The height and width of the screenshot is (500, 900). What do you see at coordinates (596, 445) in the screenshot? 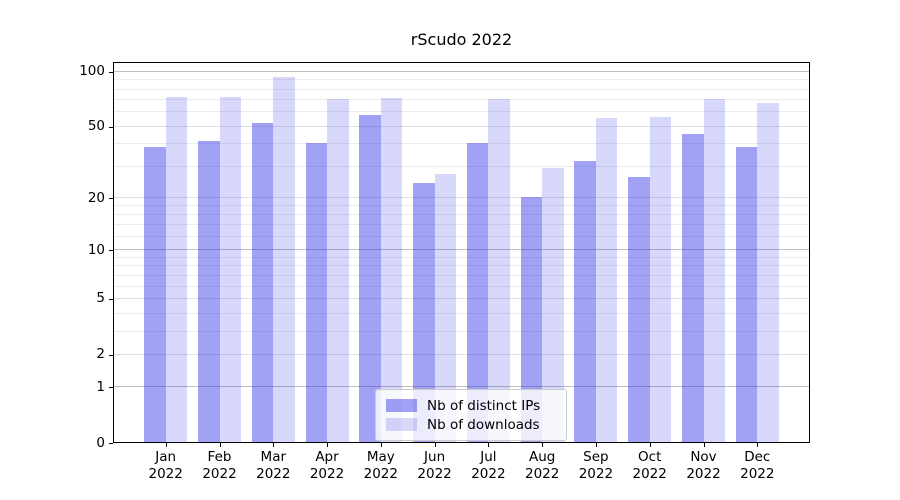
I see `x-tick-mark-sep` at bounding box center [596, 445].